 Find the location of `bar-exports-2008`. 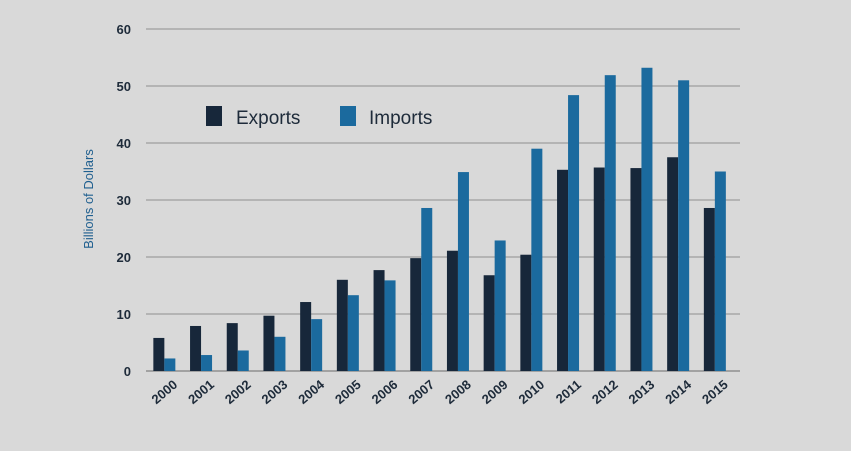

bar-exports-2008 is located at coordinates (452, 310).